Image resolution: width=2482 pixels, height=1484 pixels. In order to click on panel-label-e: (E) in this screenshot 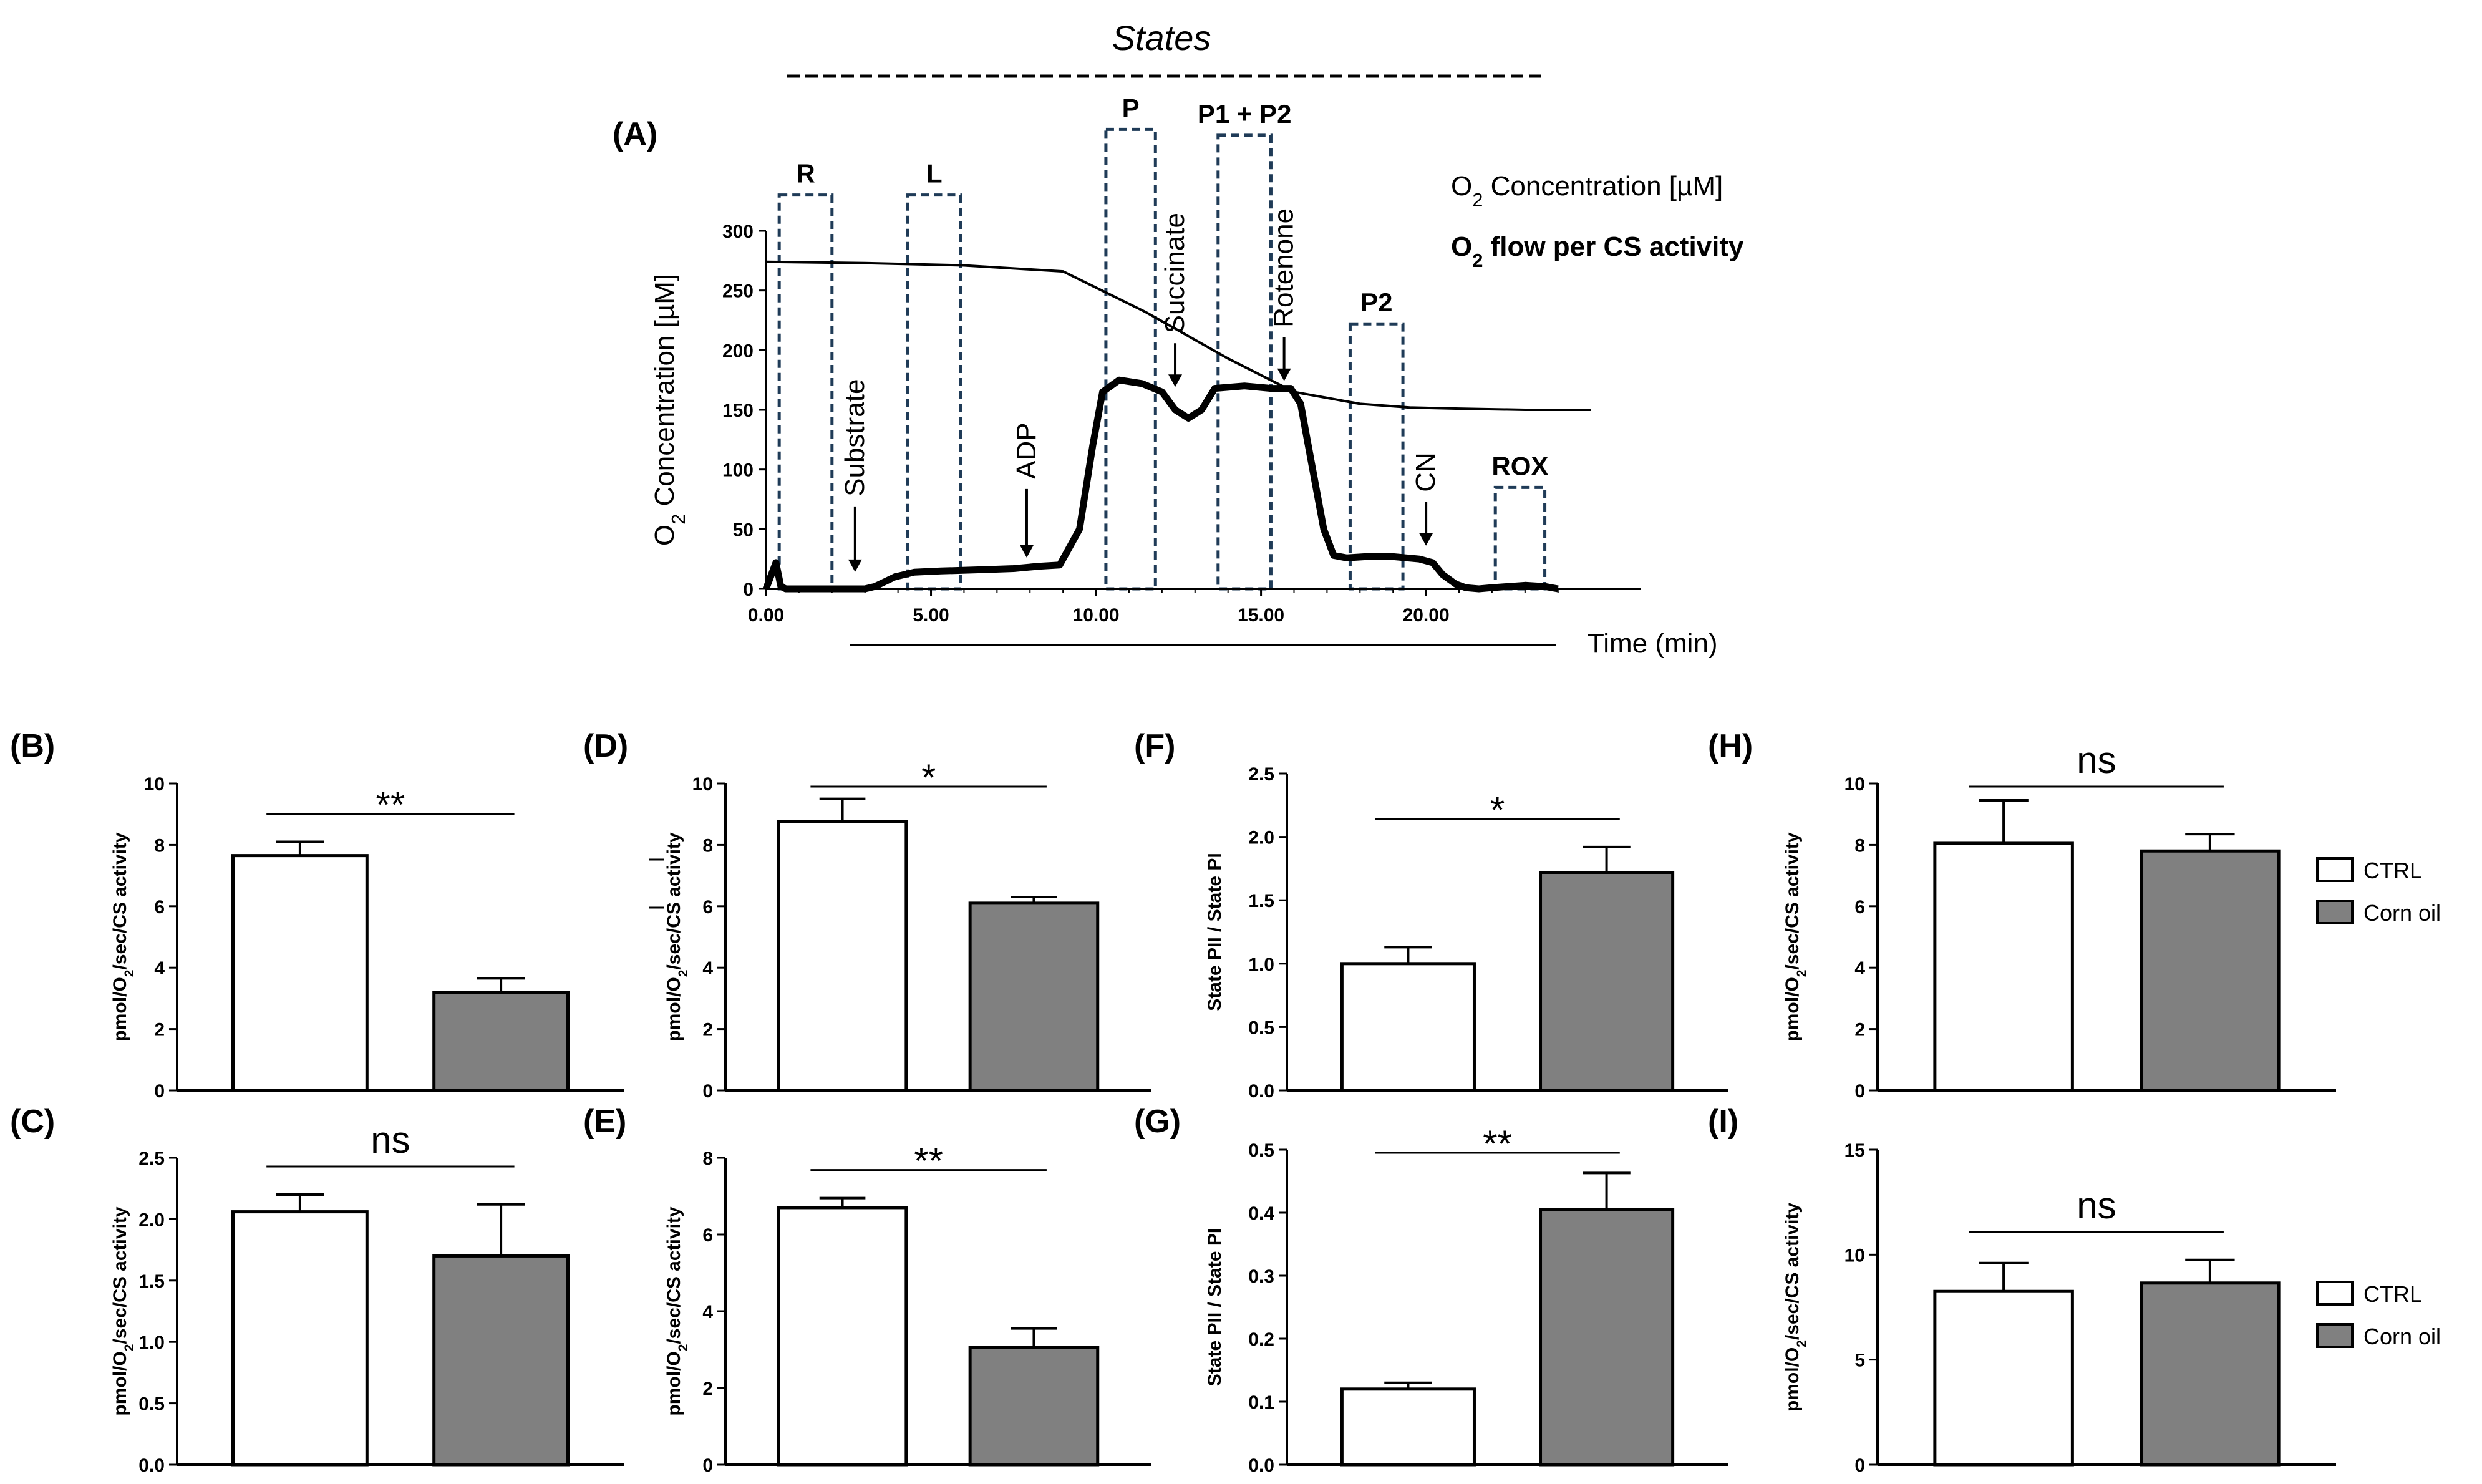, I will do `click(604, 1121)`.